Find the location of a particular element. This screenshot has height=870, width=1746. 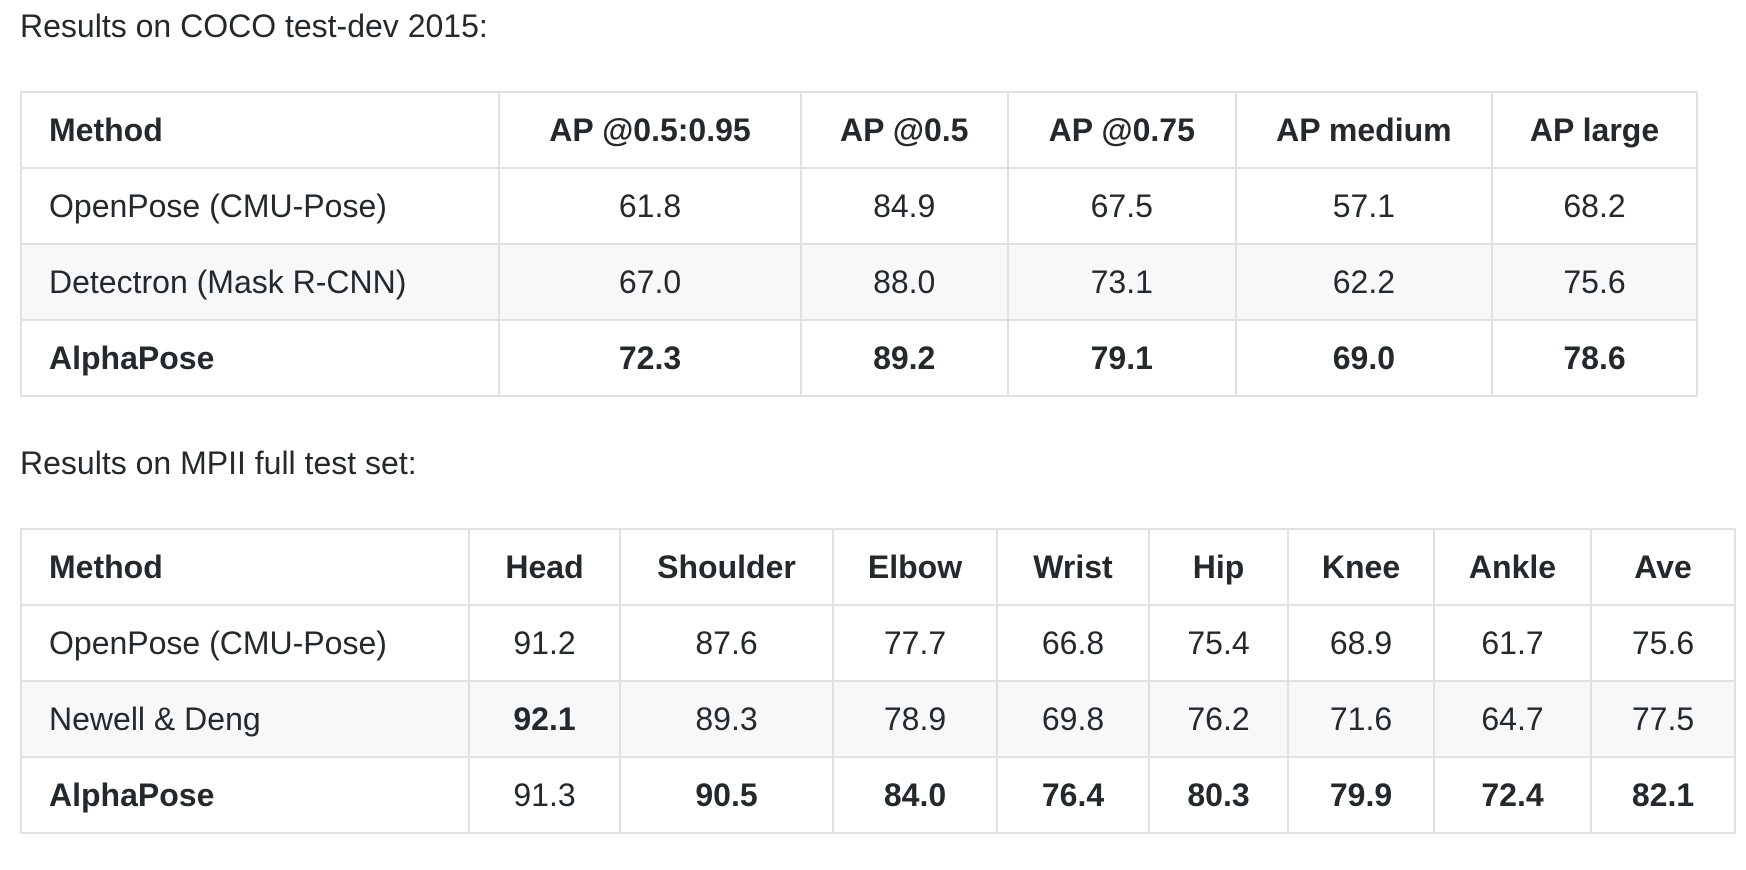

table-row: AlphaPose 72.3 89.2 79.1 69.0 78.6 is located at coordinates (858, 358).